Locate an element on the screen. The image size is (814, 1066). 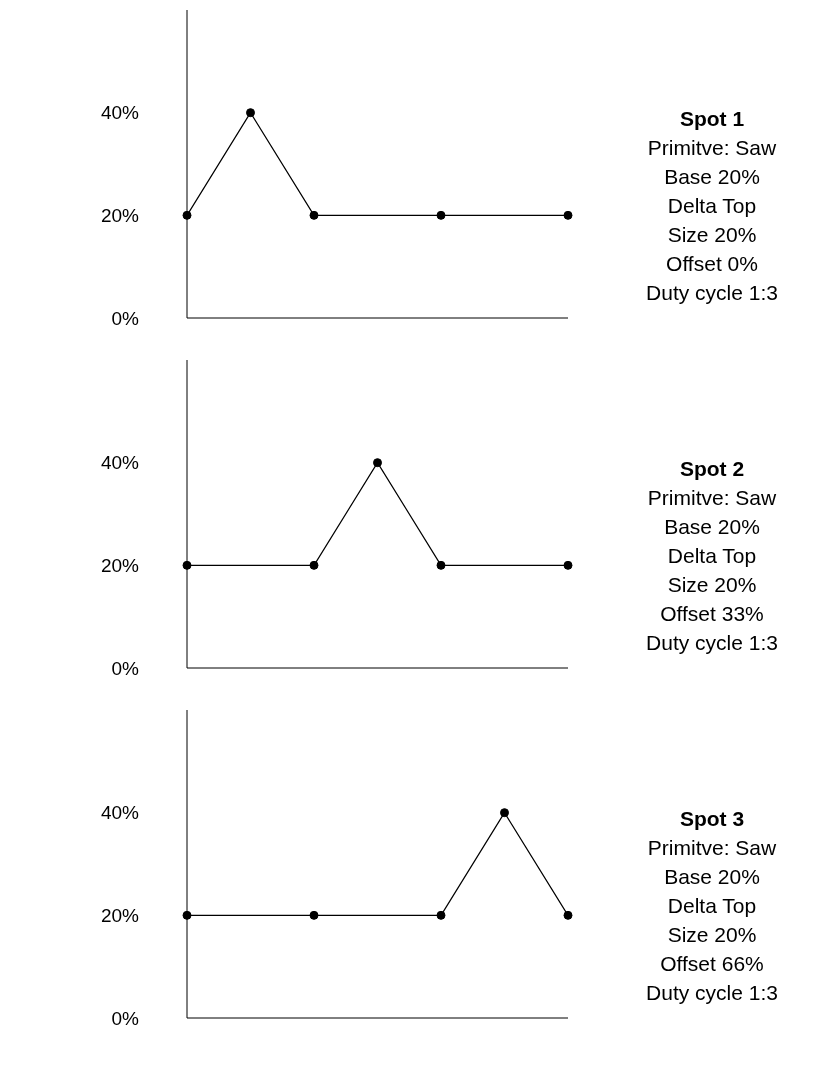
text: Spot 3 is located at coordinates (712, 818).